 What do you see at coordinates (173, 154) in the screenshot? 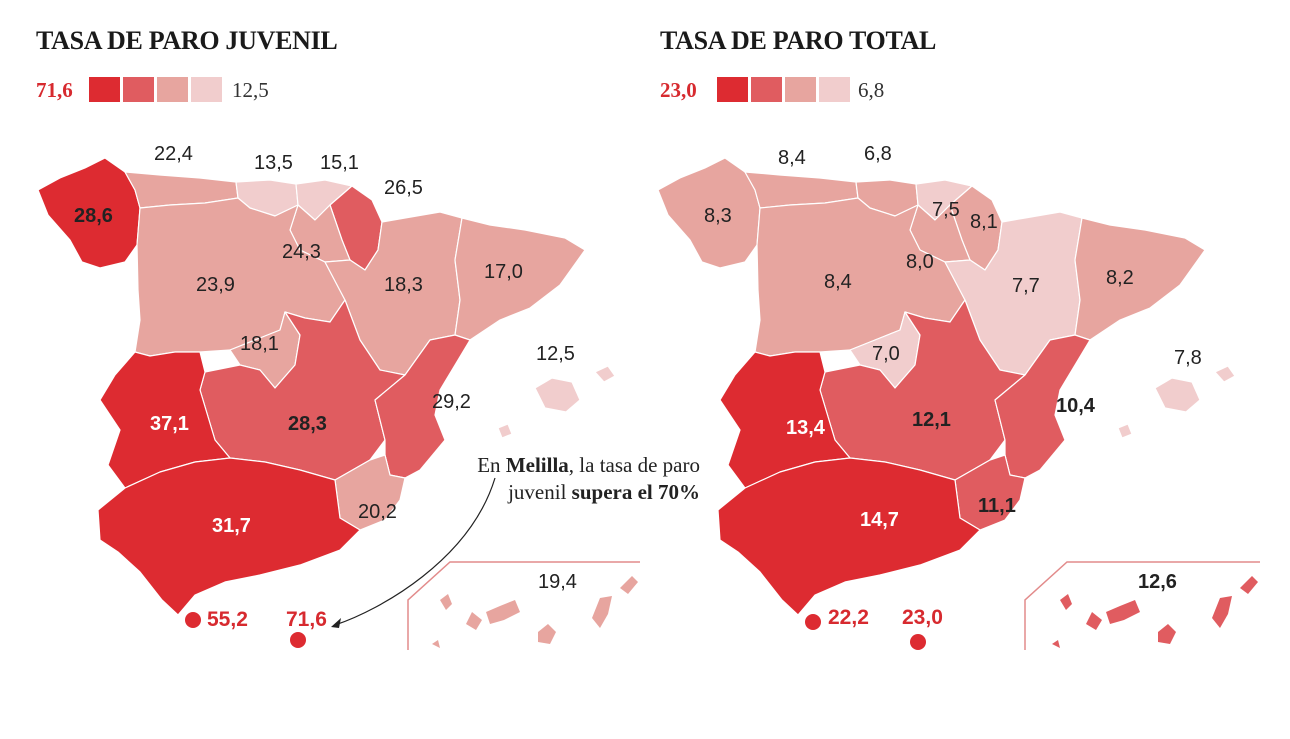
I see `label-asturias: 22,4` at bounding box center [173, 154].